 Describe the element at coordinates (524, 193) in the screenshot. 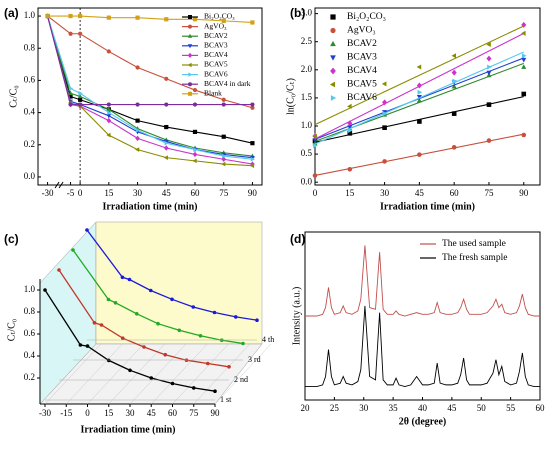

I see `x-tick-label: 90` at that location.